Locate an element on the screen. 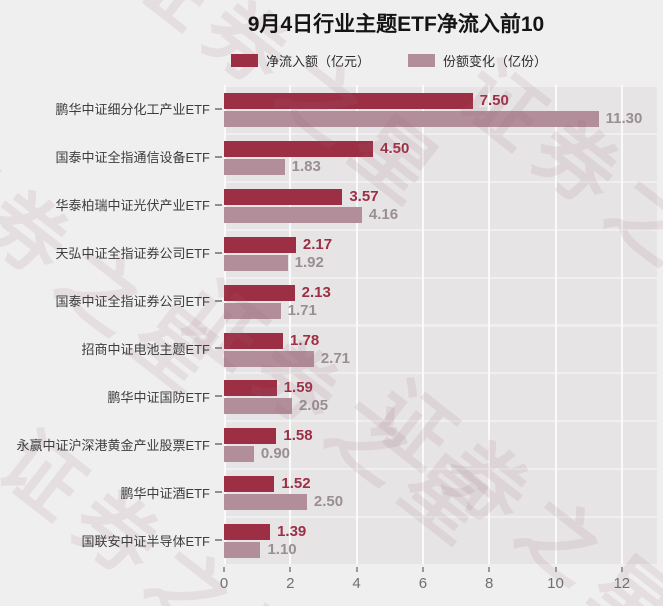 This screenshot has width=663, height=606. value-share-change: 2.71 is located at coordinates (335, 358).